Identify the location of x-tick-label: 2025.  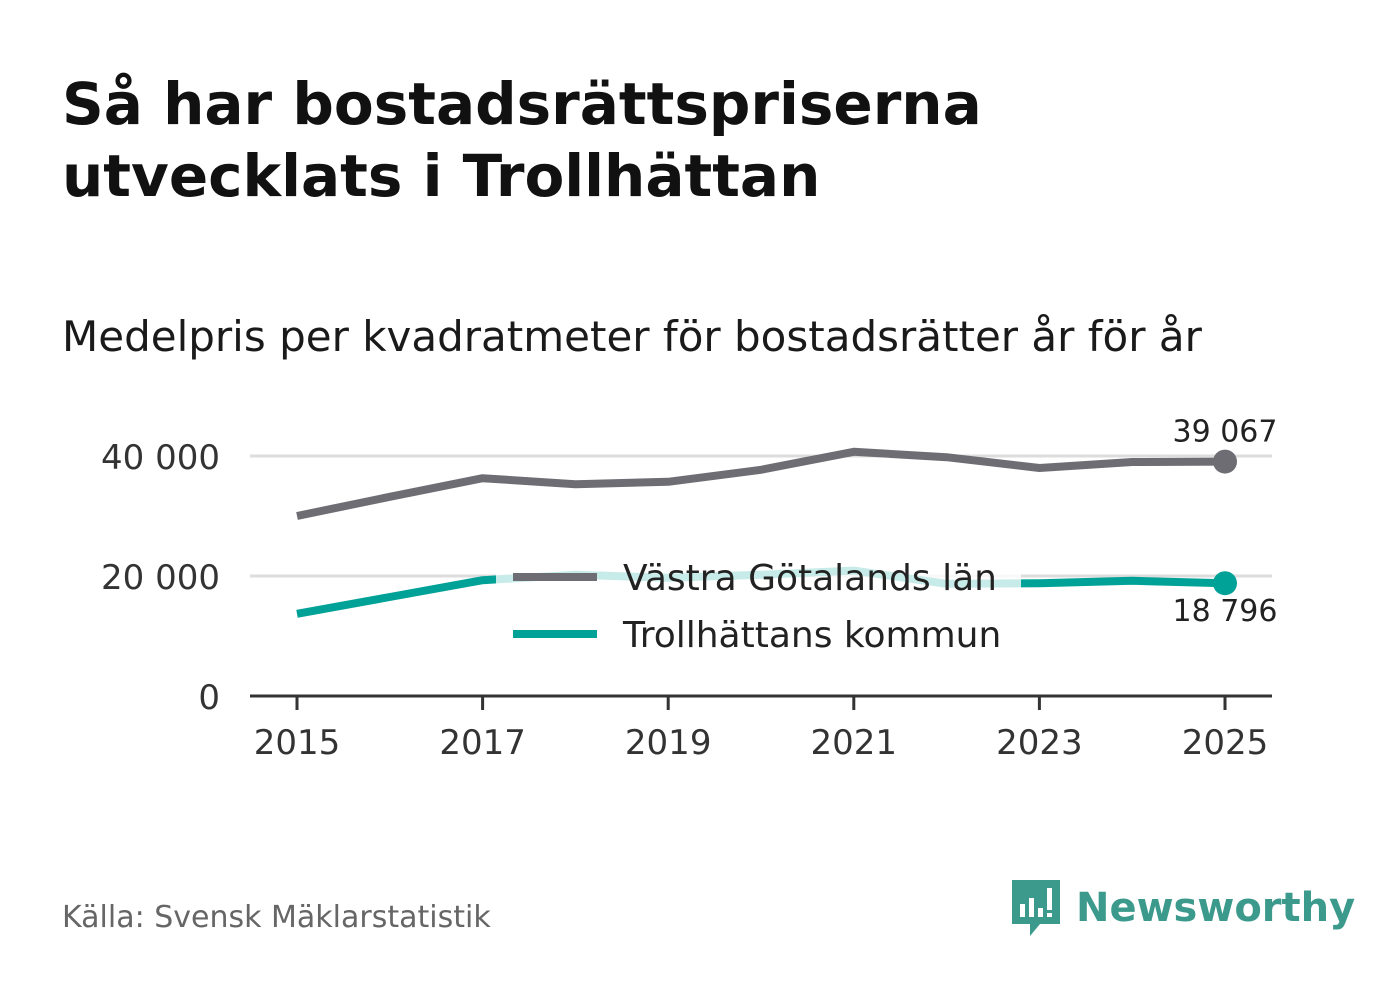
(1225, 743).